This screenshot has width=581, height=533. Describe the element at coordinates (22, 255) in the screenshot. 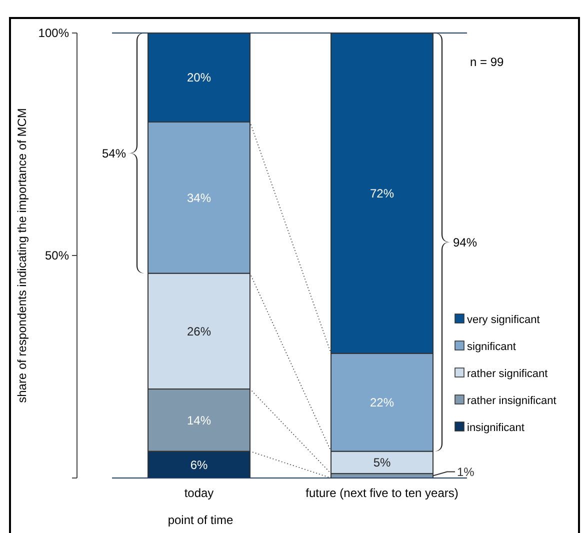

I see `y-axis-title: share of respondents indicating the importance of MCM` at that location.